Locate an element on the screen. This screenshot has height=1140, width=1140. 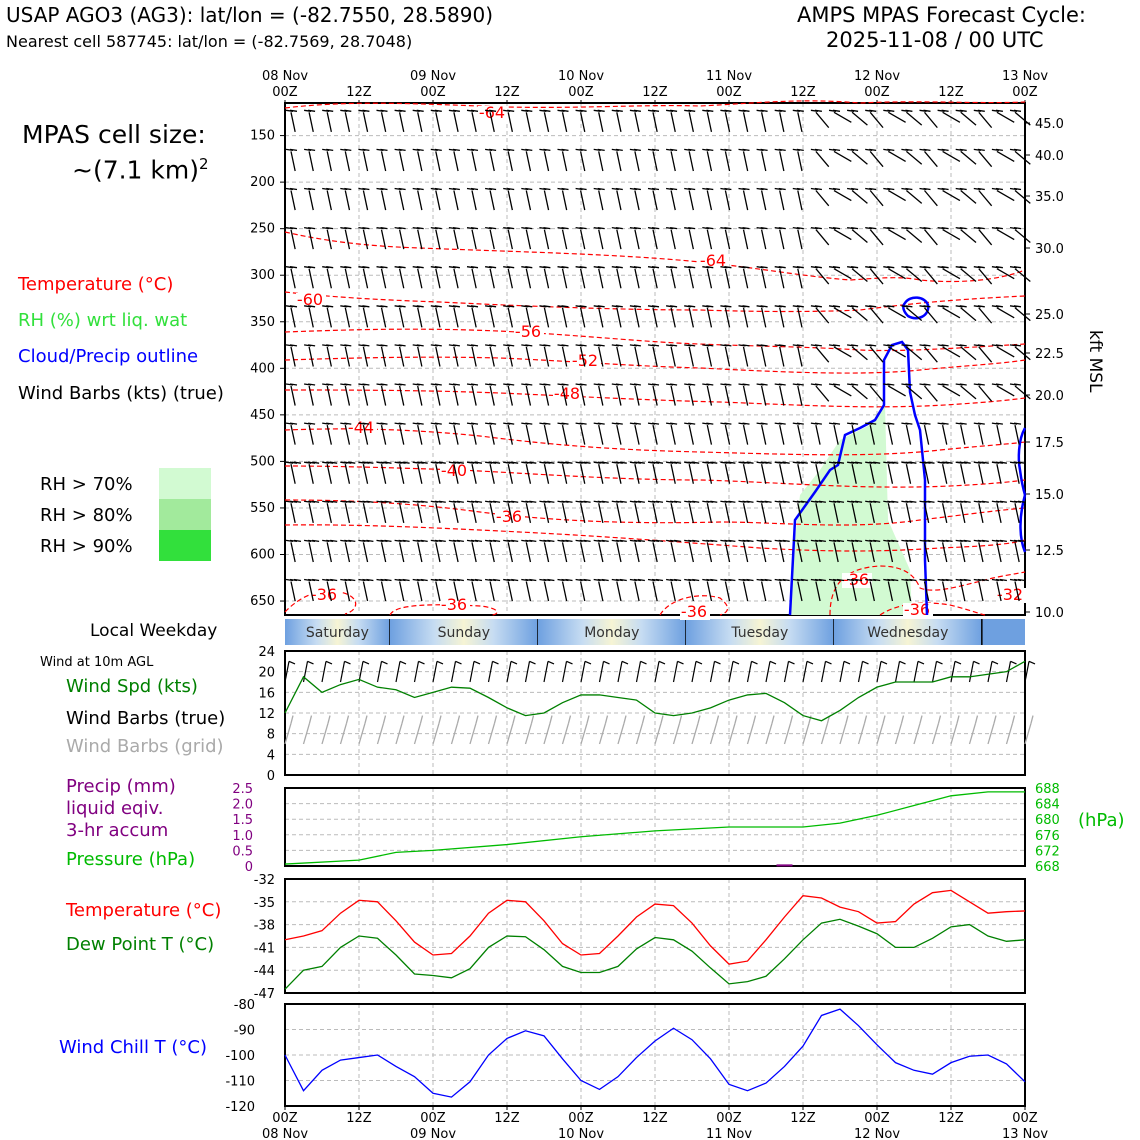
wind-barbs-true-legend: Wind Barbs (true) is located at coordinates (146, 718).